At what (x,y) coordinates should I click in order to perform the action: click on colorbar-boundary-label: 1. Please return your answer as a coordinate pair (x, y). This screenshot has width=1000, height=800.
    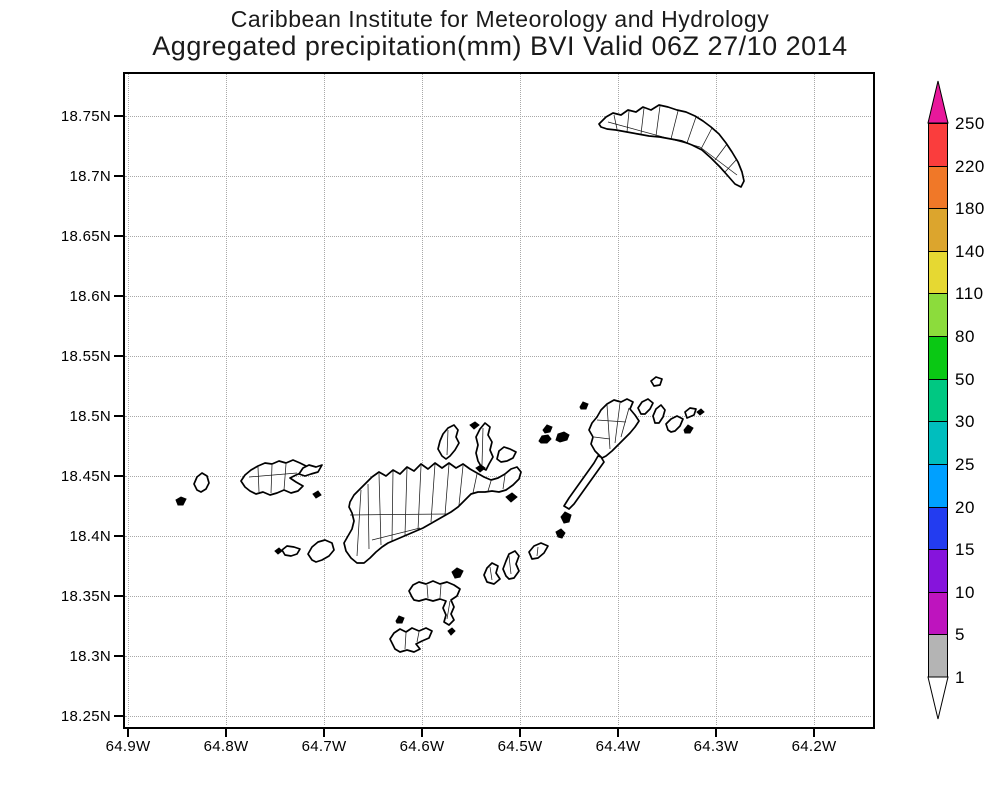
    Looking at the image, I should click on (960, 677).